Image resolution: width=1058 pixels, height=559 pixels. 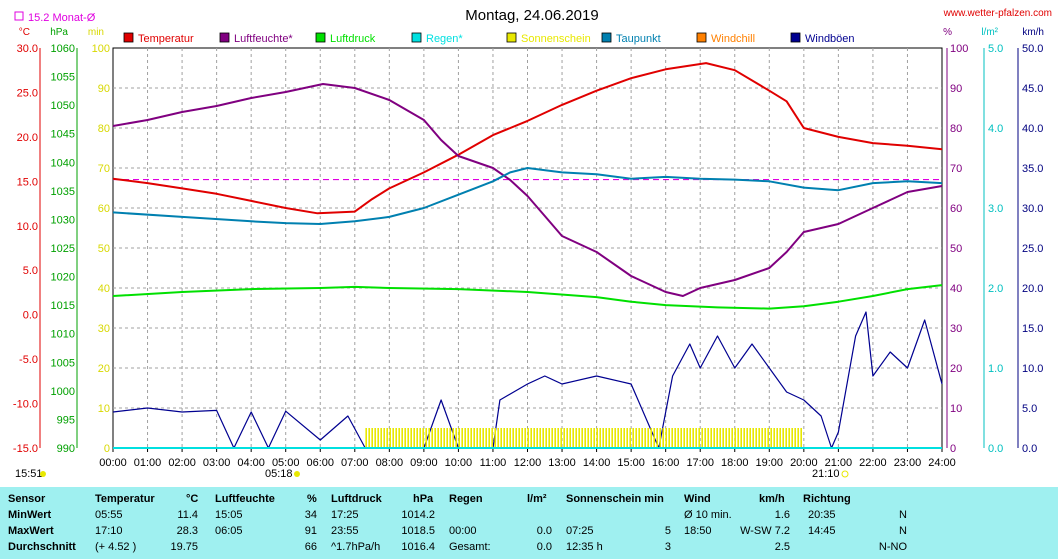 What do you see at coordinates (1032, 329) in the screenshot?
I see `wind-tick-label: 15.0` at bounding box center [1032, 329].